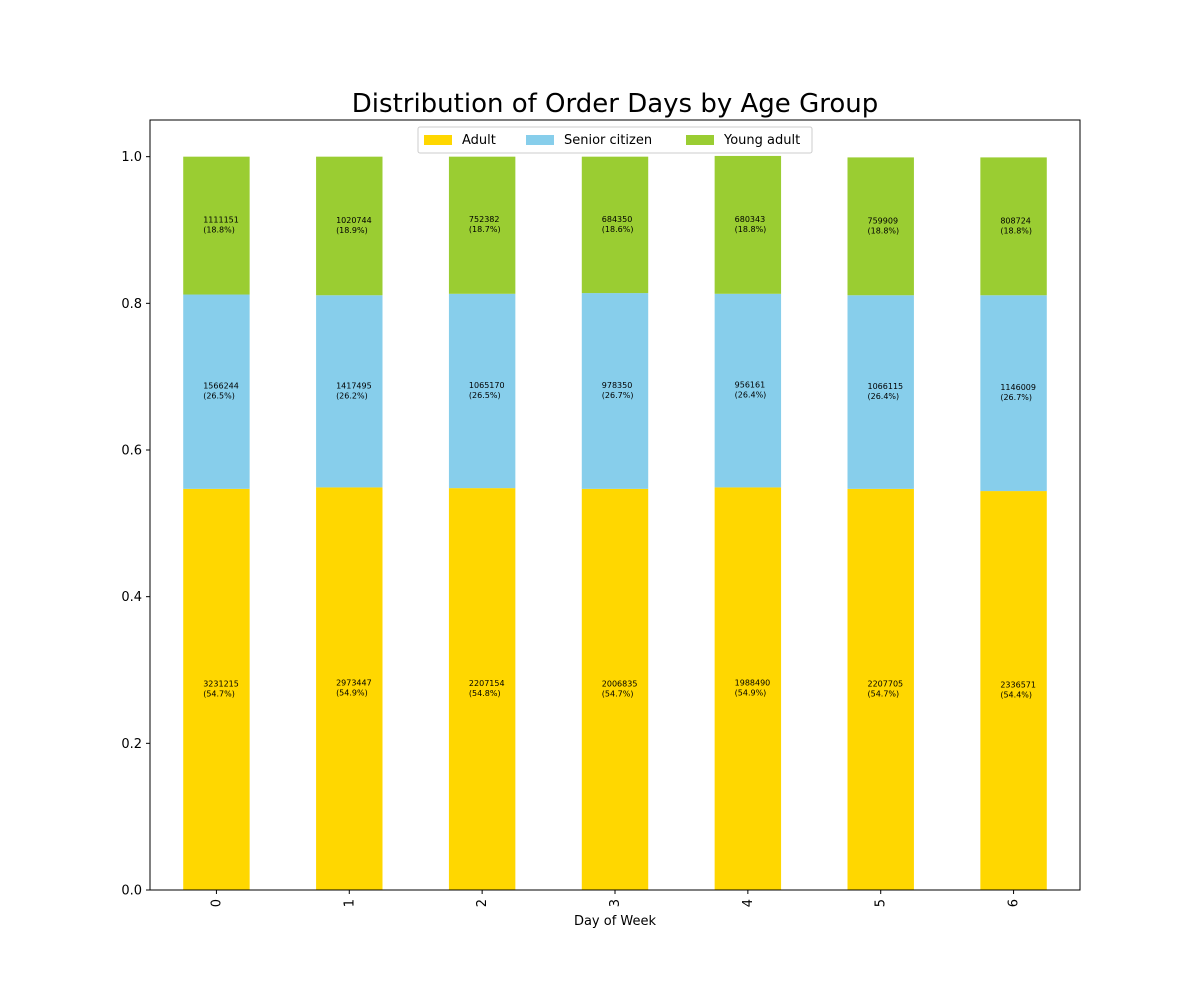 Image resolution: width=1200 pixels, height=1000 pixels. I want to click on data-label-percent: (54.8%), so click(485, 693).